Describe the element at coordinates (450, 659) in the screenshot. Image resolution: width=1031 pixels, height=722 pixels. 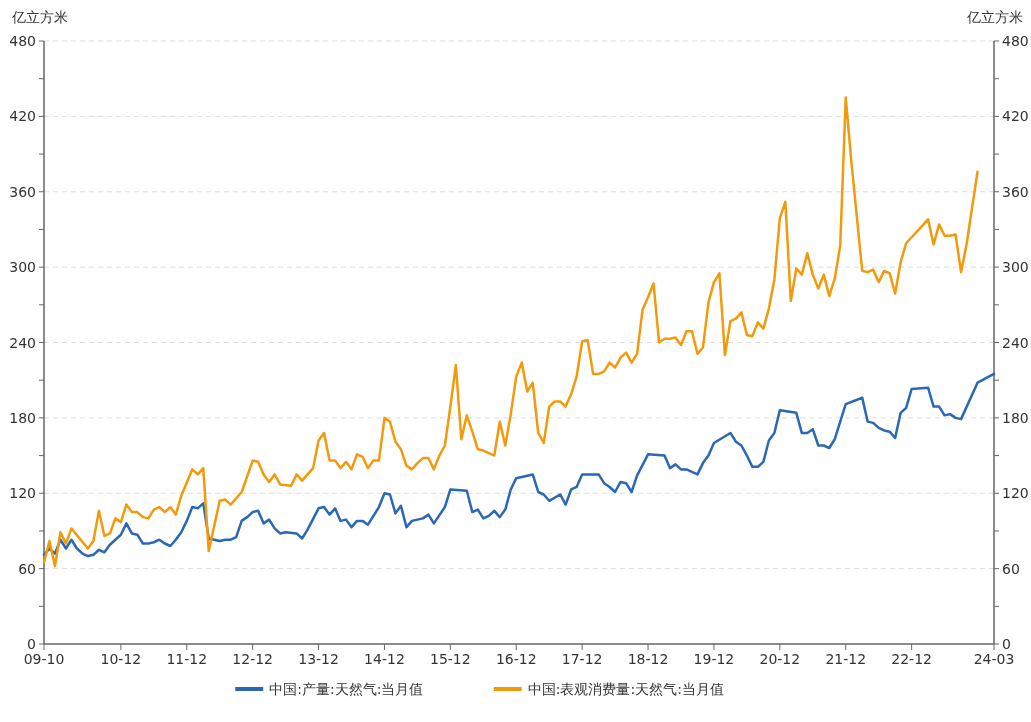
I see `x-tick-label: 15-12` at that location.